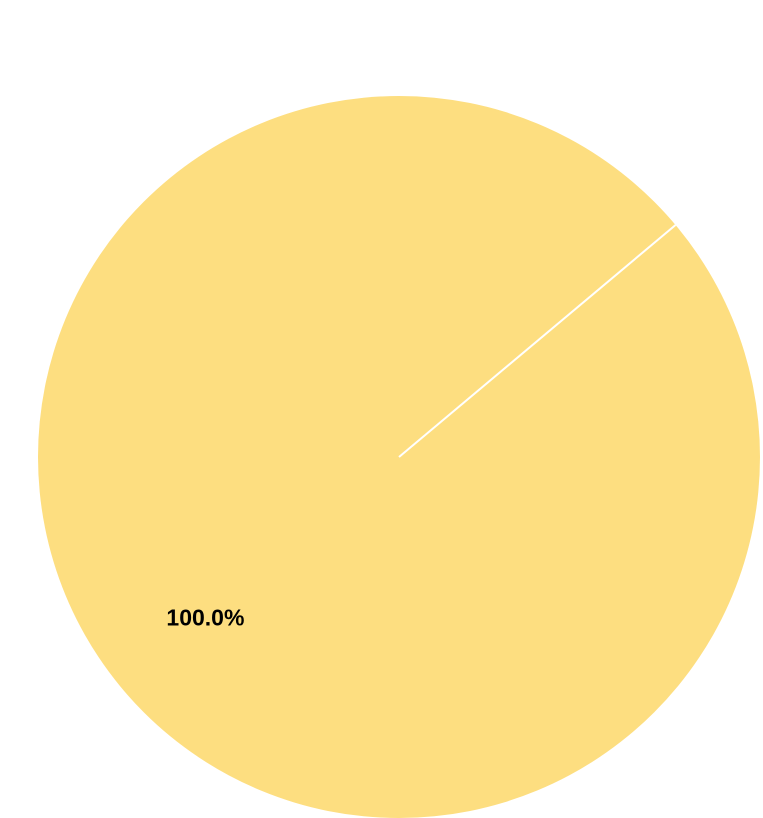 Image resolution: width=763 pixels, height=818 pixels. Describe the element at coordinates (205, 618) in the screenshot. I see `pie-slice-percent-label: 100.0%` at that location.